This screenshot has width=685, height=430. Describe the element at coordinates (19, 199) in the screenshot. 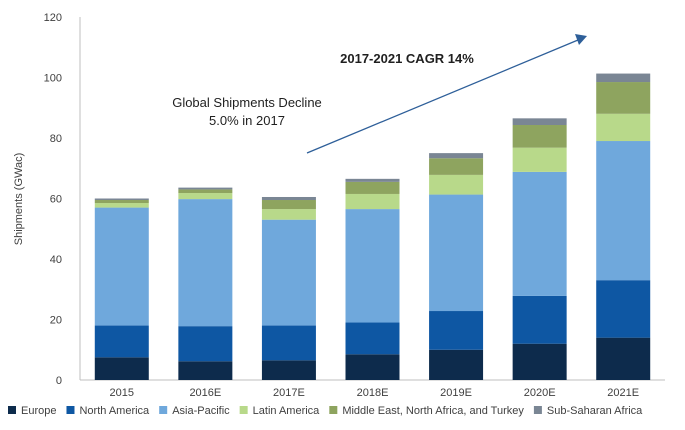

I see `y-axis-label: Shipments (GWac)` at that location.